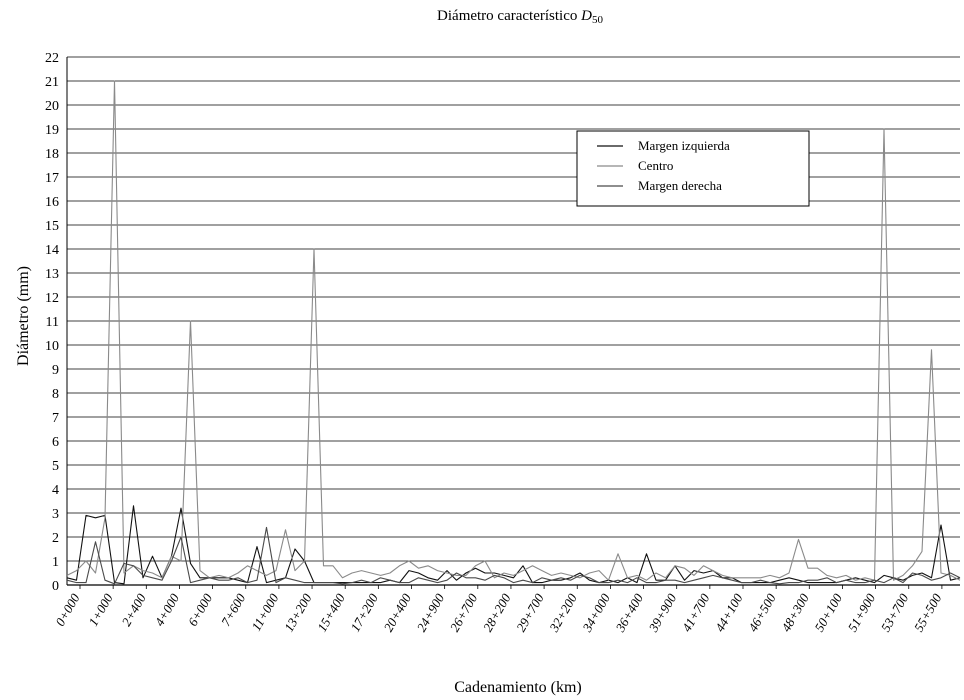  What do you see at coordinates (662, 613) in the screenshot?
I see `x-tick-label: 39+900` at bounding box center [662, 613].